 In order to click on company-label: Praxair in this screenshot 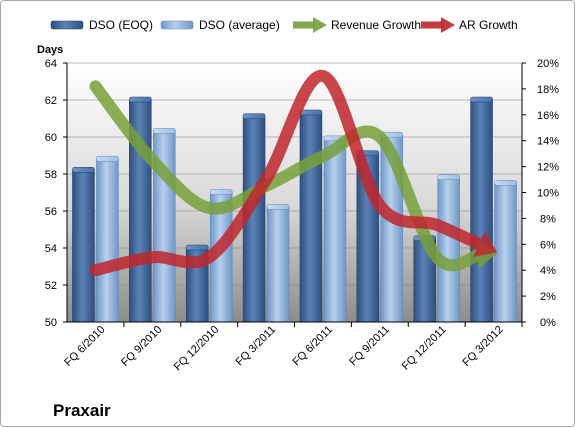, I will do `click(82, 410)`.